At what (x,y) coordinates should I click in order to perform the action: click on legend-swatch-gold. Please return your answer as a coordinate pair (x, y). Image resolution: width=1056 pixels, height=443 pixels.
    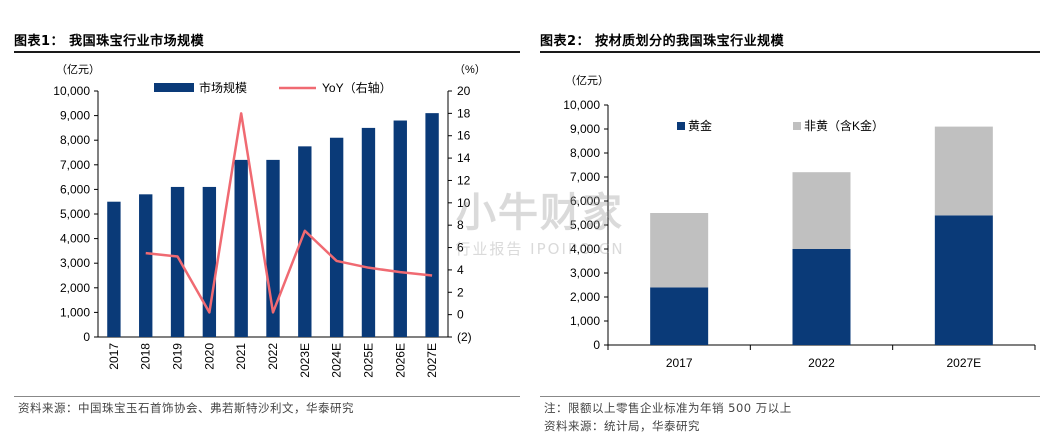
    Looking at the image, I should click on (681, 126).